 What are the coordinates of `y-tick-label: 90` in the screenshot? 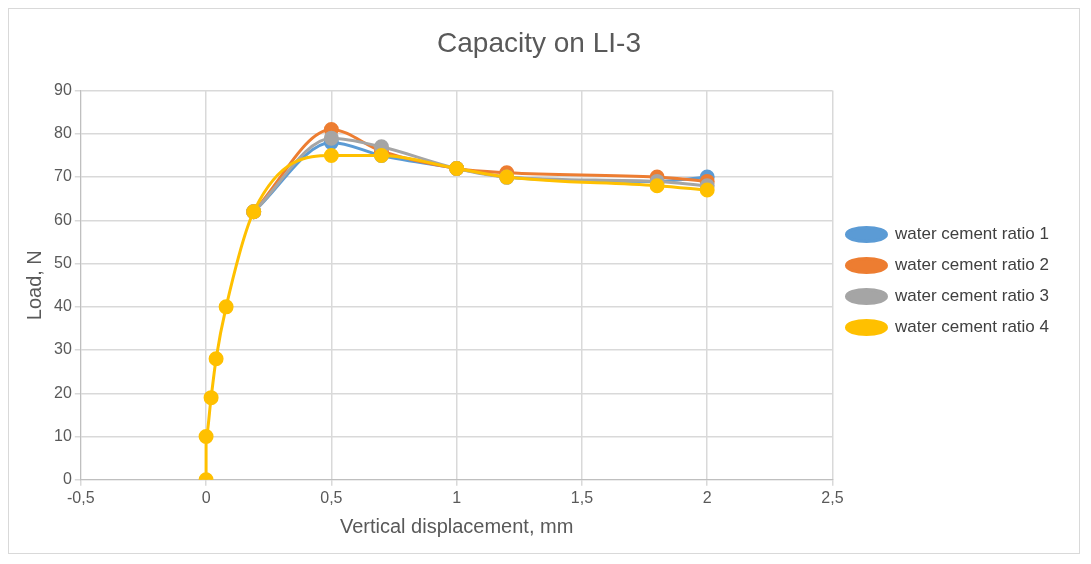 It's located at (63, 90).